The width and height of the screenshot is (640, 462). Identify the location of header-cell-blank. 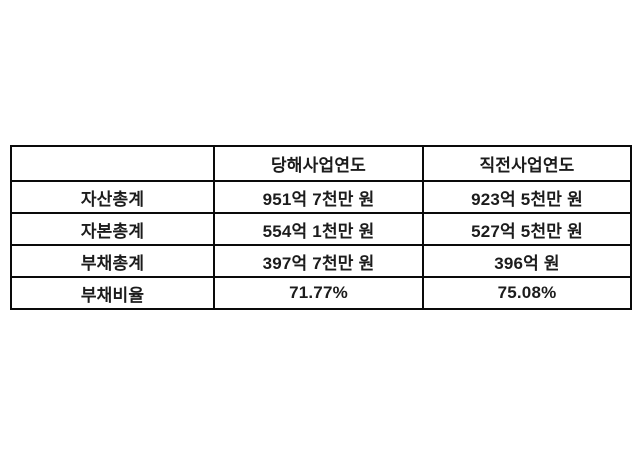
(112, 163).